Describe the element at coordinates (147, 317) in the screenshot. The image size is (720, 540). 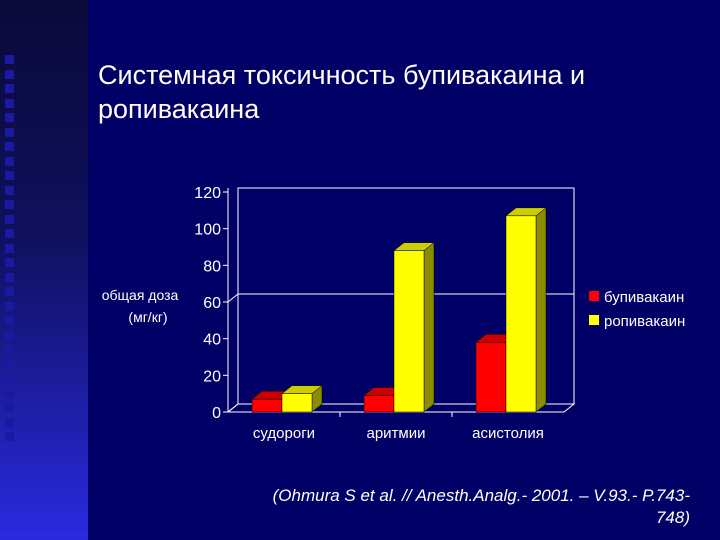
I see `y-axis-label-unit: (мг/кг)` at that location.